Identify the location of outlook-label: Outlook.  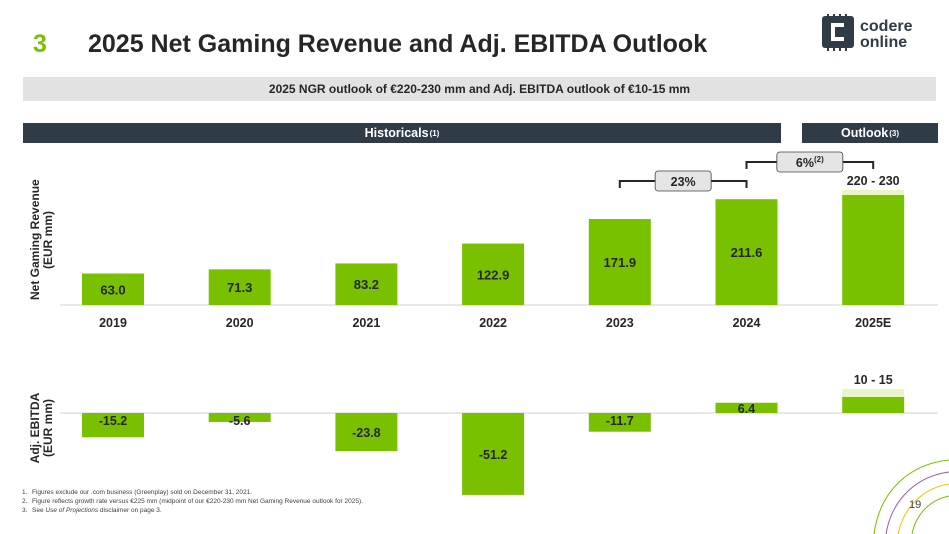
(865, 133).